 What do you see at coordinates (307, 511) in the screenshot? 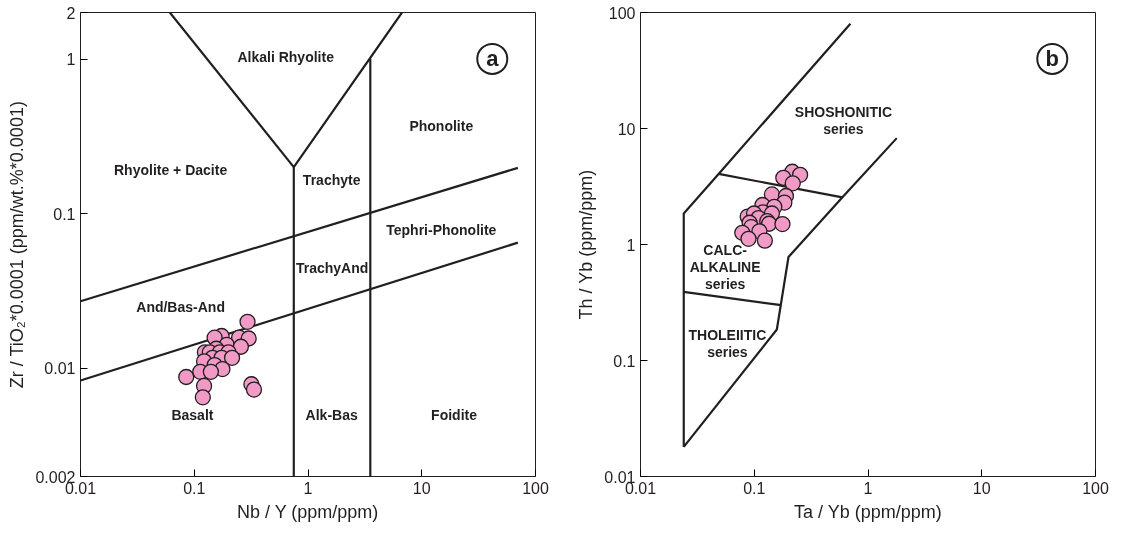
I see `x-axis-title: Nb / Y (ppm/ppm)` at bounding box center [307, 511].